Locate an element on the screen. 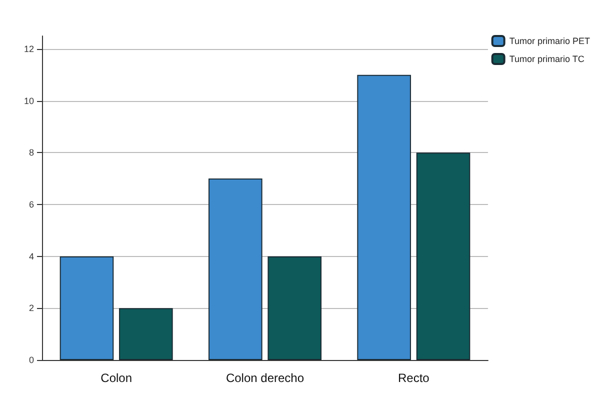  x-tick-label: Colon is located at coordinates (116, 378).